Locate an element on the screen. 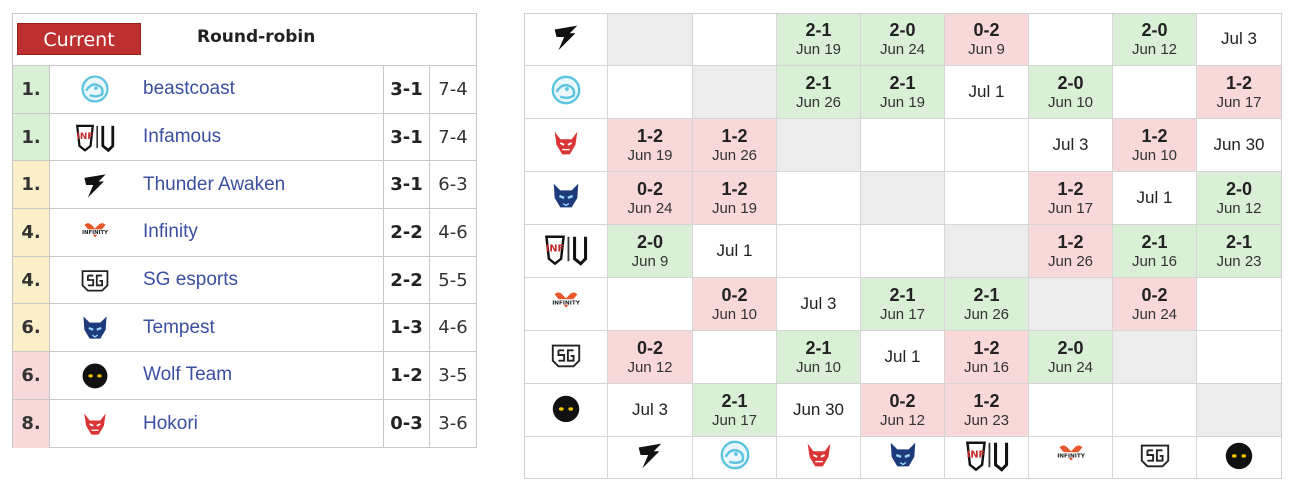  match-cell: 2-1 Jun 10 is located at coordinates (819, 357).